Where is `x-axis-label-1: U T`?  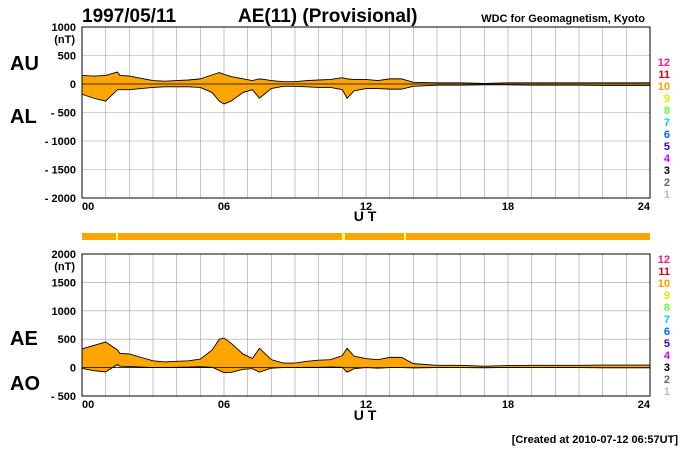 x-axis-label-1: U T is located at coordinates (365, 216).